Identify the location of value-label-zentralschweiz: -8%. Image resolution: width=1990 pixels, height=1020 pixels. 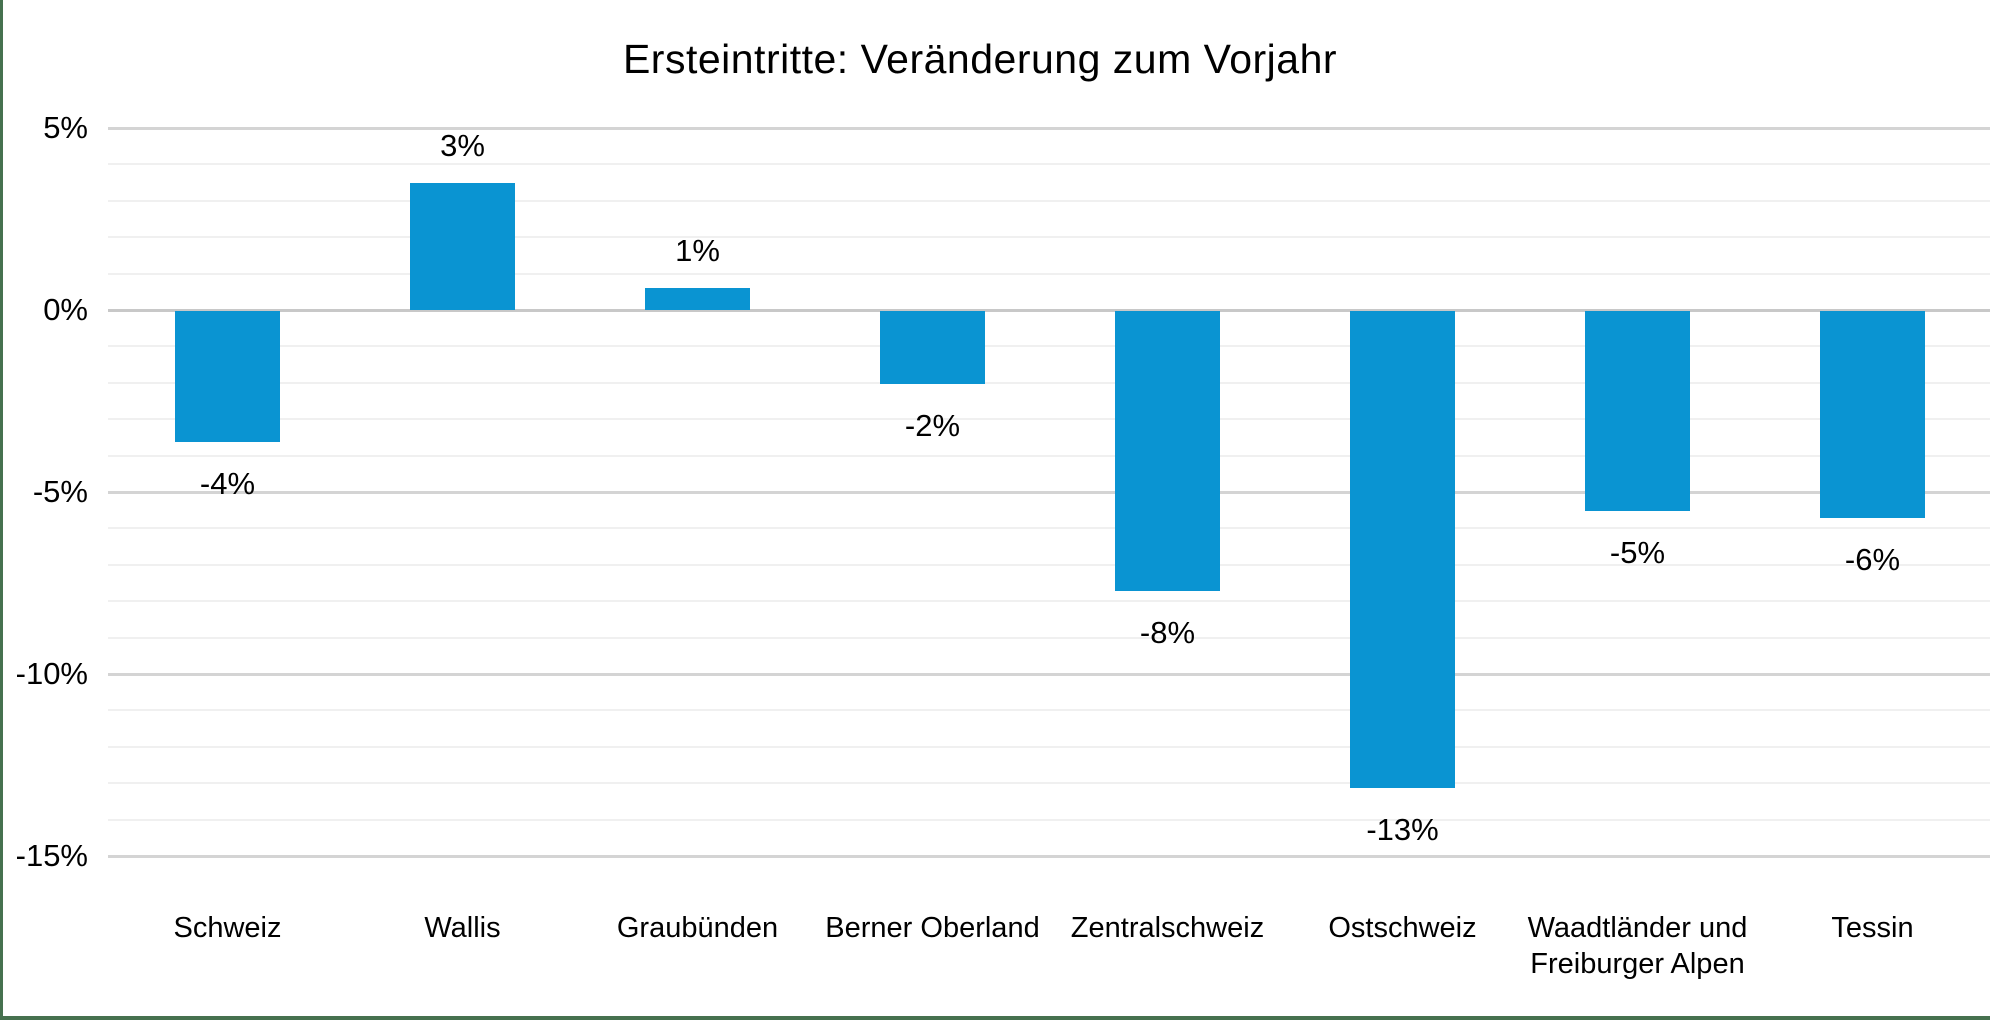
(1167, 633).